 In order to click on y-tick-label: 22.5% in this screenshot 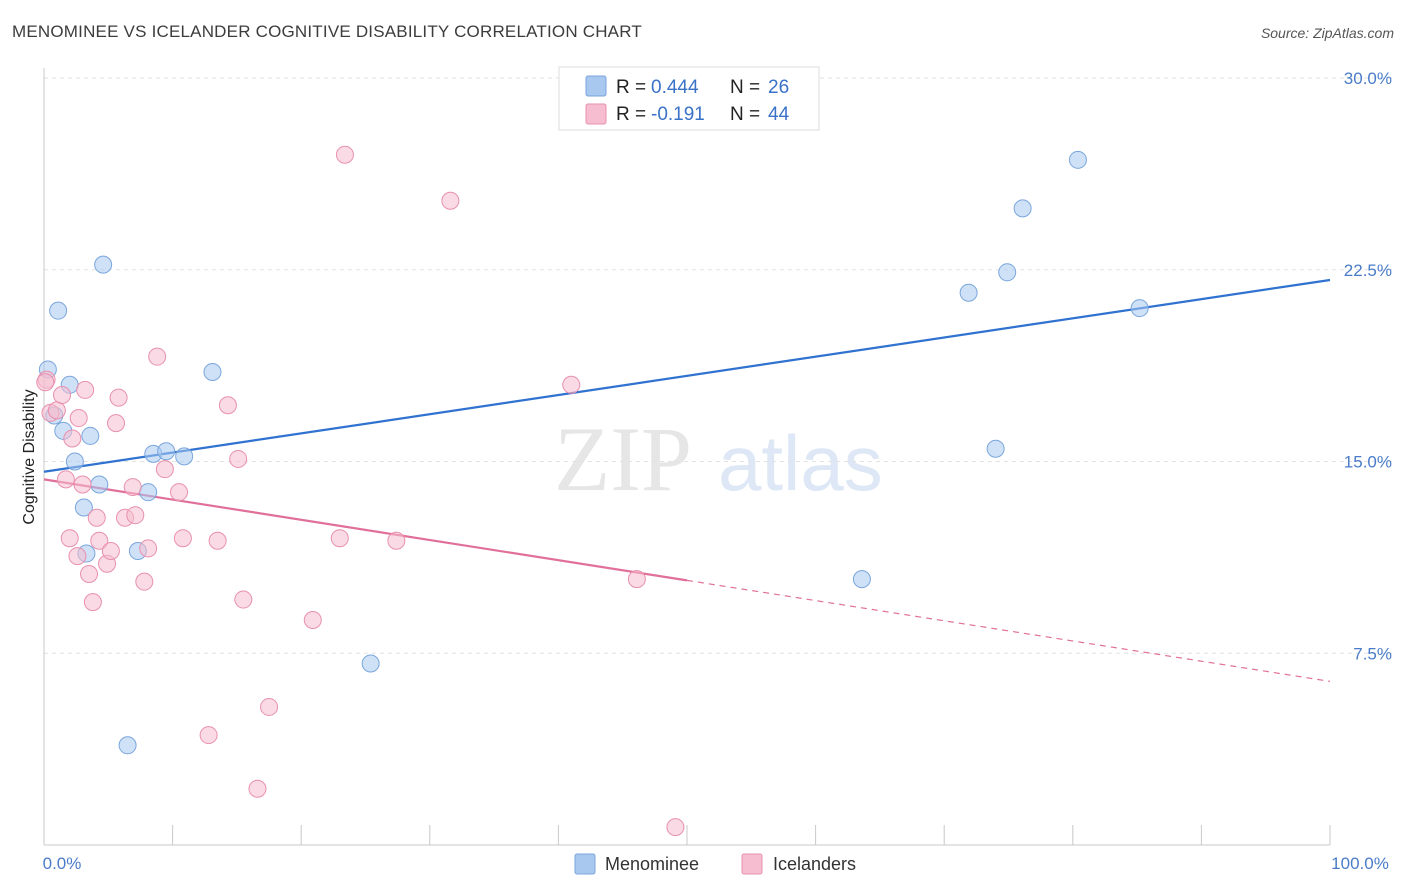, I will do `click(1368, 270)`.